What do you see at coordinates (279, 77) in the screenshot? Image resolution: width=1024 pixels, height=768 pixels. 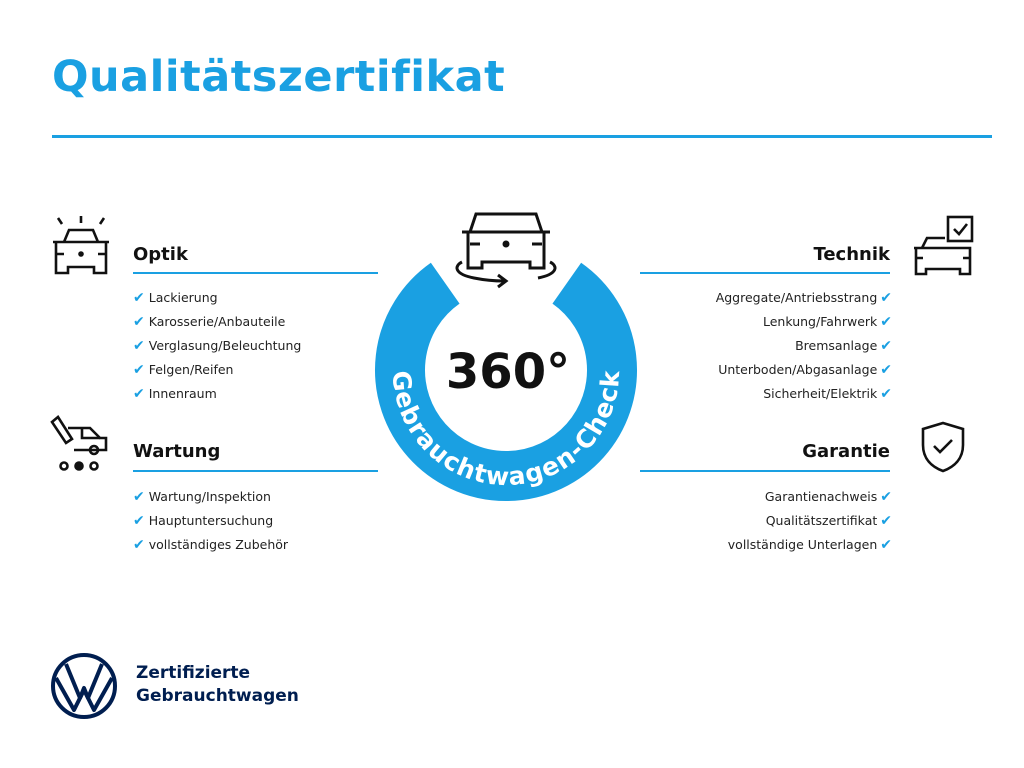 I see `page-title: Qualitätszertifikat` at bounding box center [279, 77].